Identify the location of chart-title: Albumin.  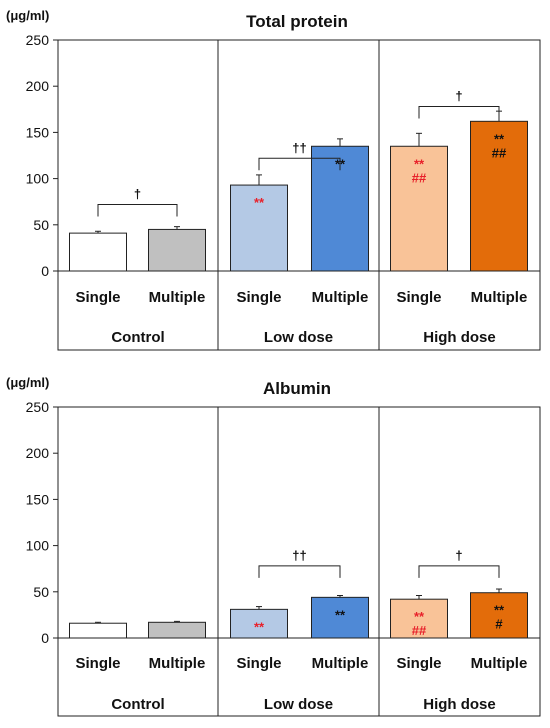
(297, 388).